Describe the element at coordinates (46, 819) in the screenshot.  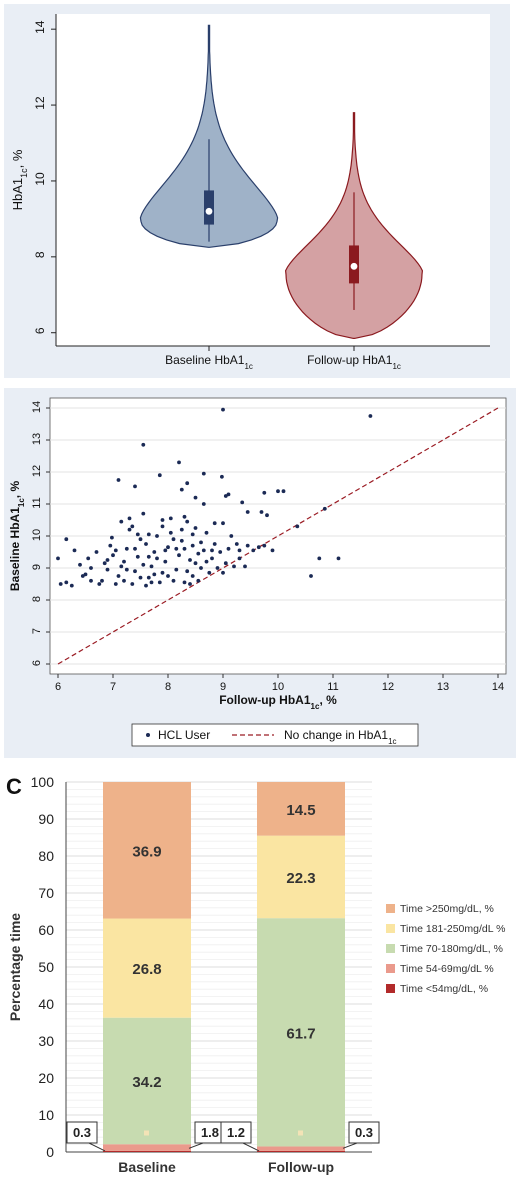
I see `y-tick-label: 90` at that location.